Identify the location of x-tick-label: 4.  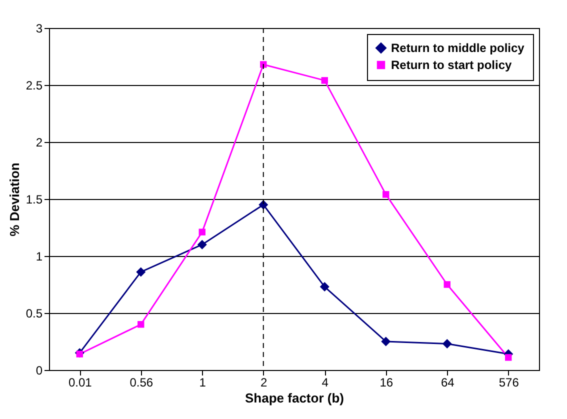
(325, 383).